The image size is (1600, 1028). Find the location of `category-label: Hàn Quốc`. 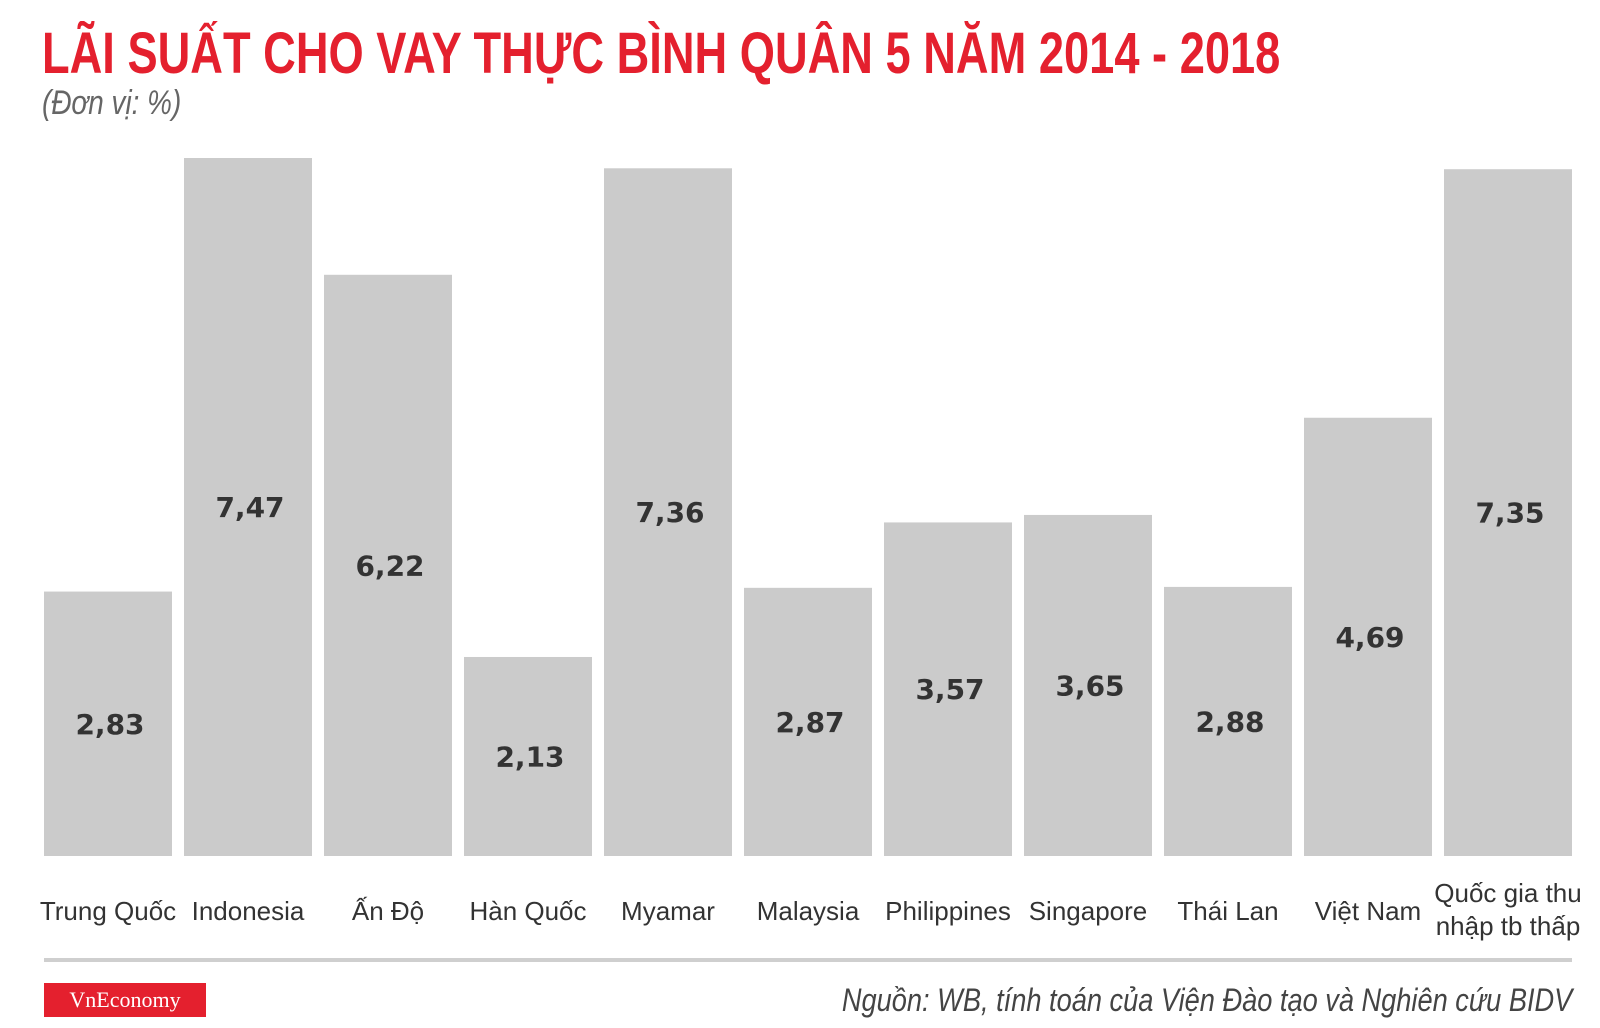

category-label: Hàn Quốc is located at coordinates (527, 911).